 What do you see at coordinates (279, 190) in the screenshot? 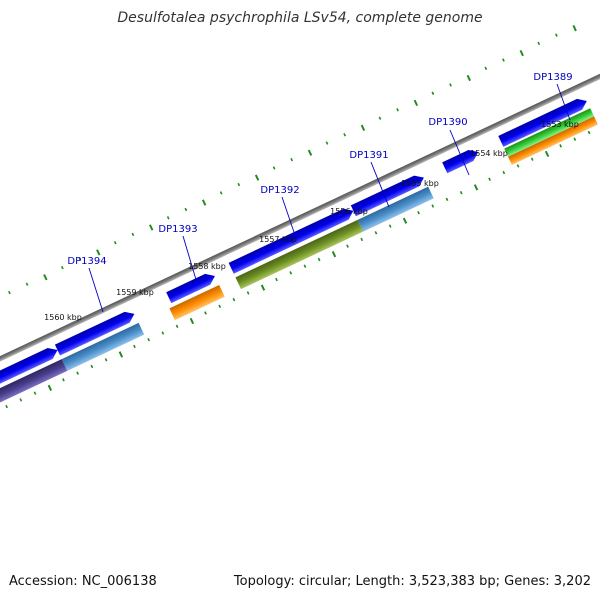
I see `gene-label-dp1392: DP1392` at bounding box center [279, 190].